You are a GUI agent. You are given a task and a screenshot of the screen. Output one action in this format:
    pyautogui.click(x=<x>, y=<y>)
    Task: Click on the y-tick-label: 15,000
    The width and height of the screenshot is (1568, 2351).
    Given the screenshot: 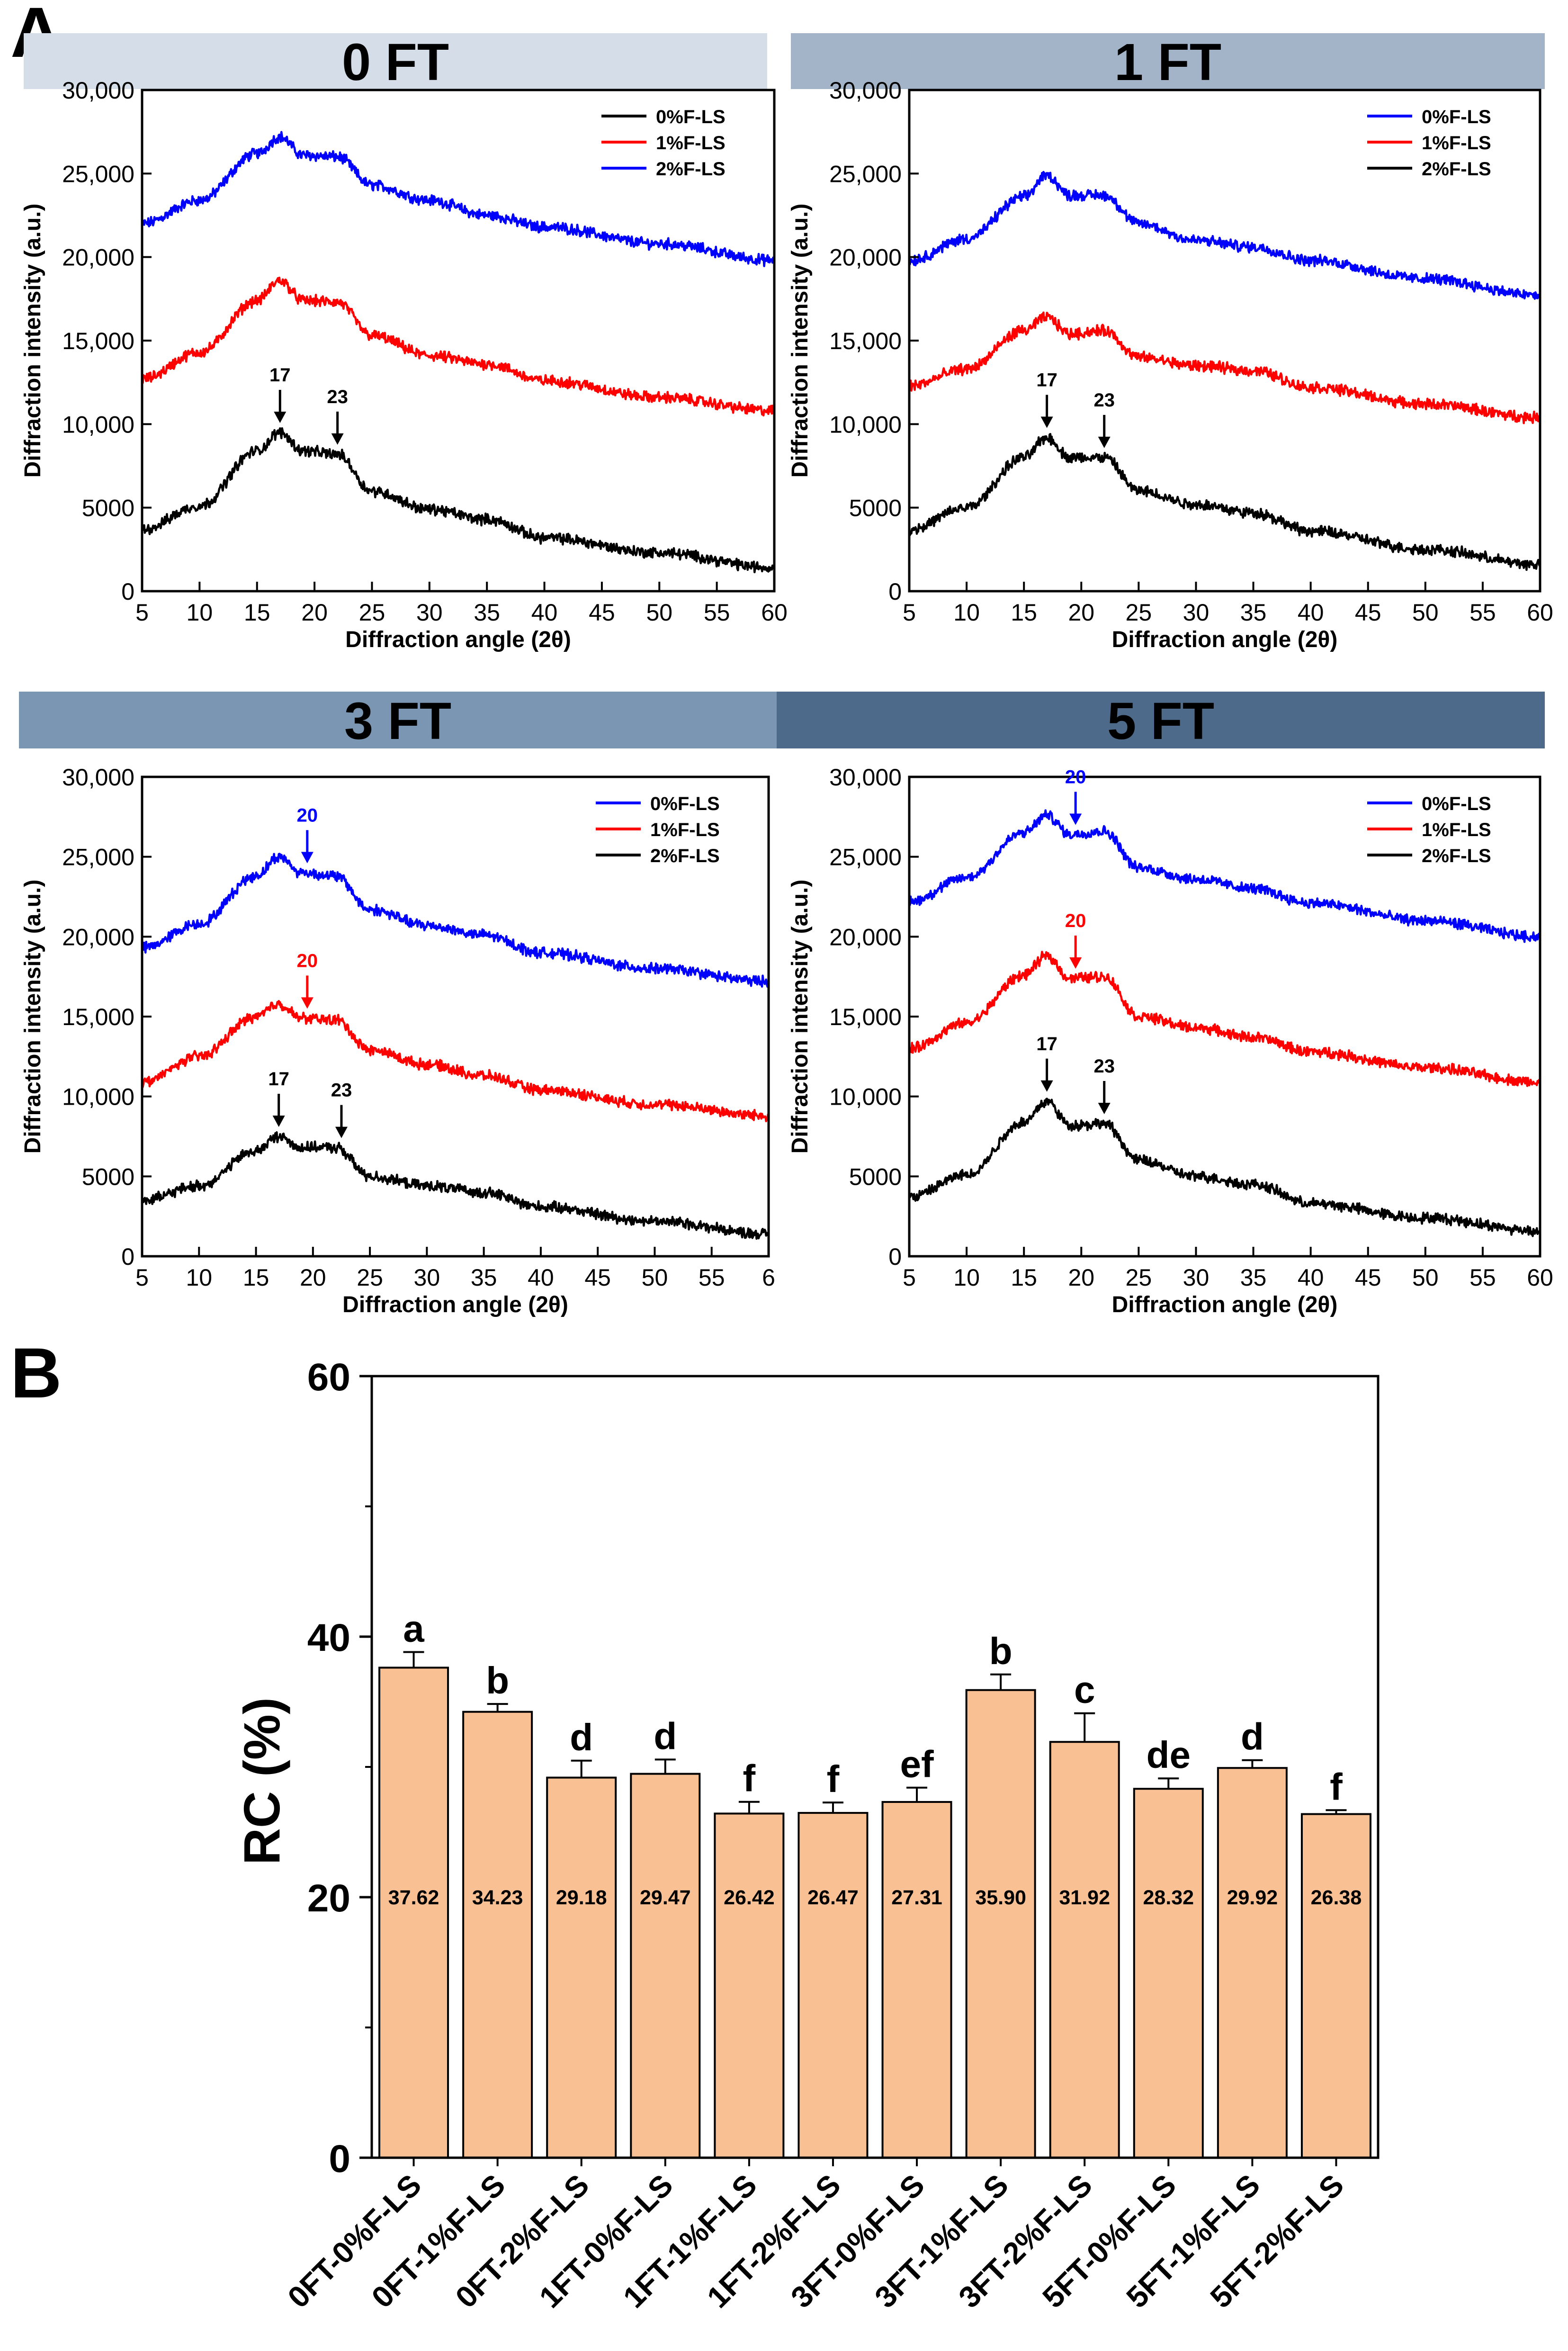 What is the action you would take?
    pyautogui.click(x=865, y=1017)
    